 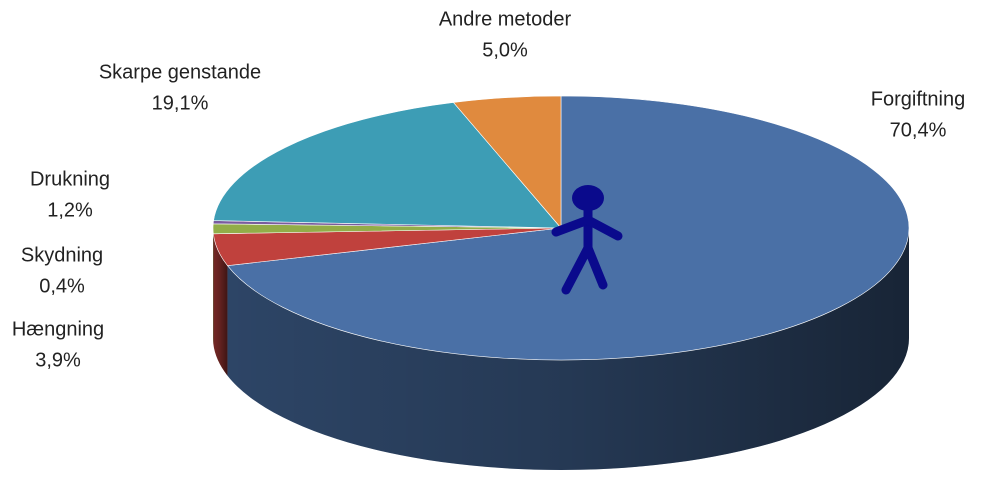 What do you see at coordinates (58, 329) in the screenshot?
I see `slice-label: Hængning` at bounding box center [58, 329].